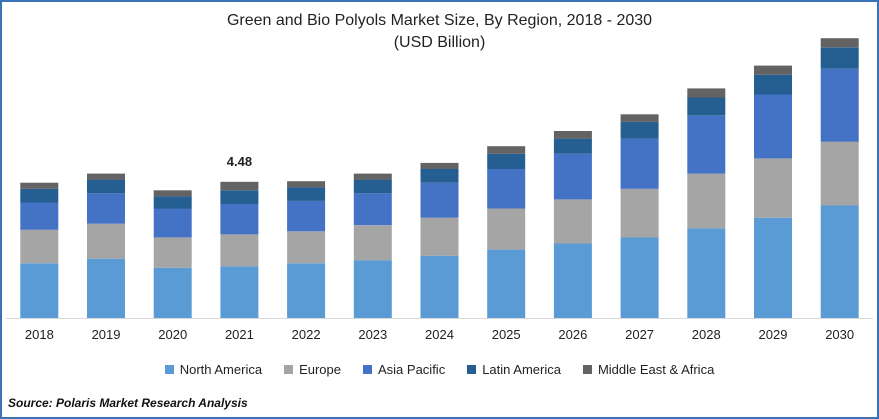 This screenshot has width=879, height=419. What do you see at coordinates (773, 334) in the screenshot?
I see `x-tick-label: 2029` at bounding box center [773, 334].